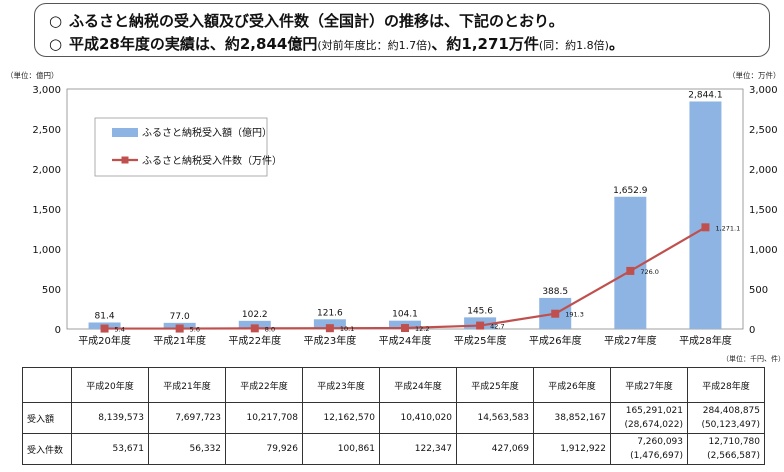  Describe the element at coordinates (255, 315) in the screenshot. I see `bar-value-label: 102.2` at that location.